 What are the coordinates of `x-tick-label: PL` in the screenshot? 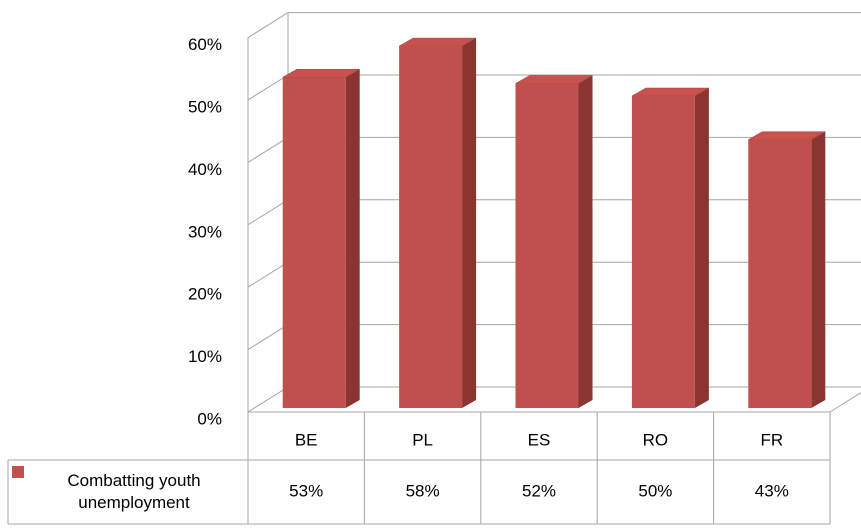 It's located at (422, 439).